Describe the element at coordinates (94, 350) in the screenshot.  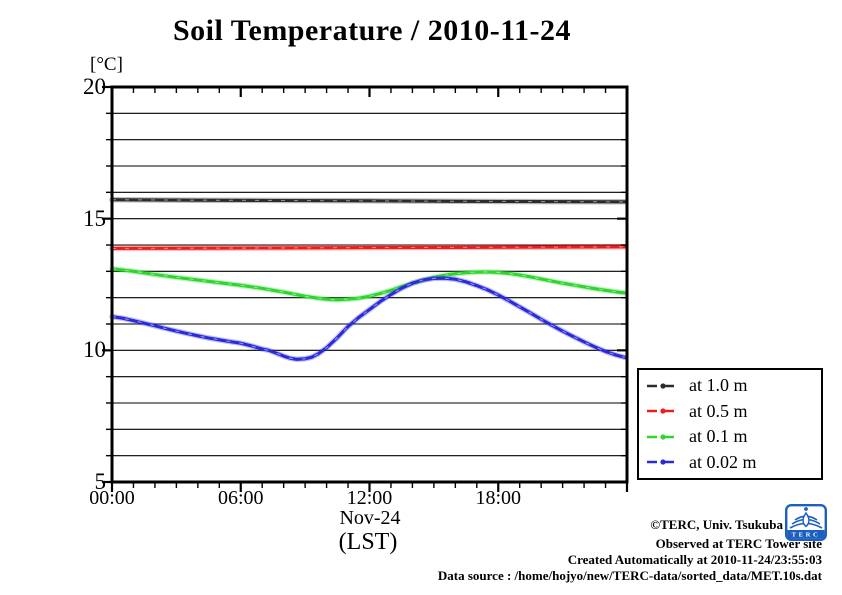
I see `y-tick-label-10: 10` at that location.